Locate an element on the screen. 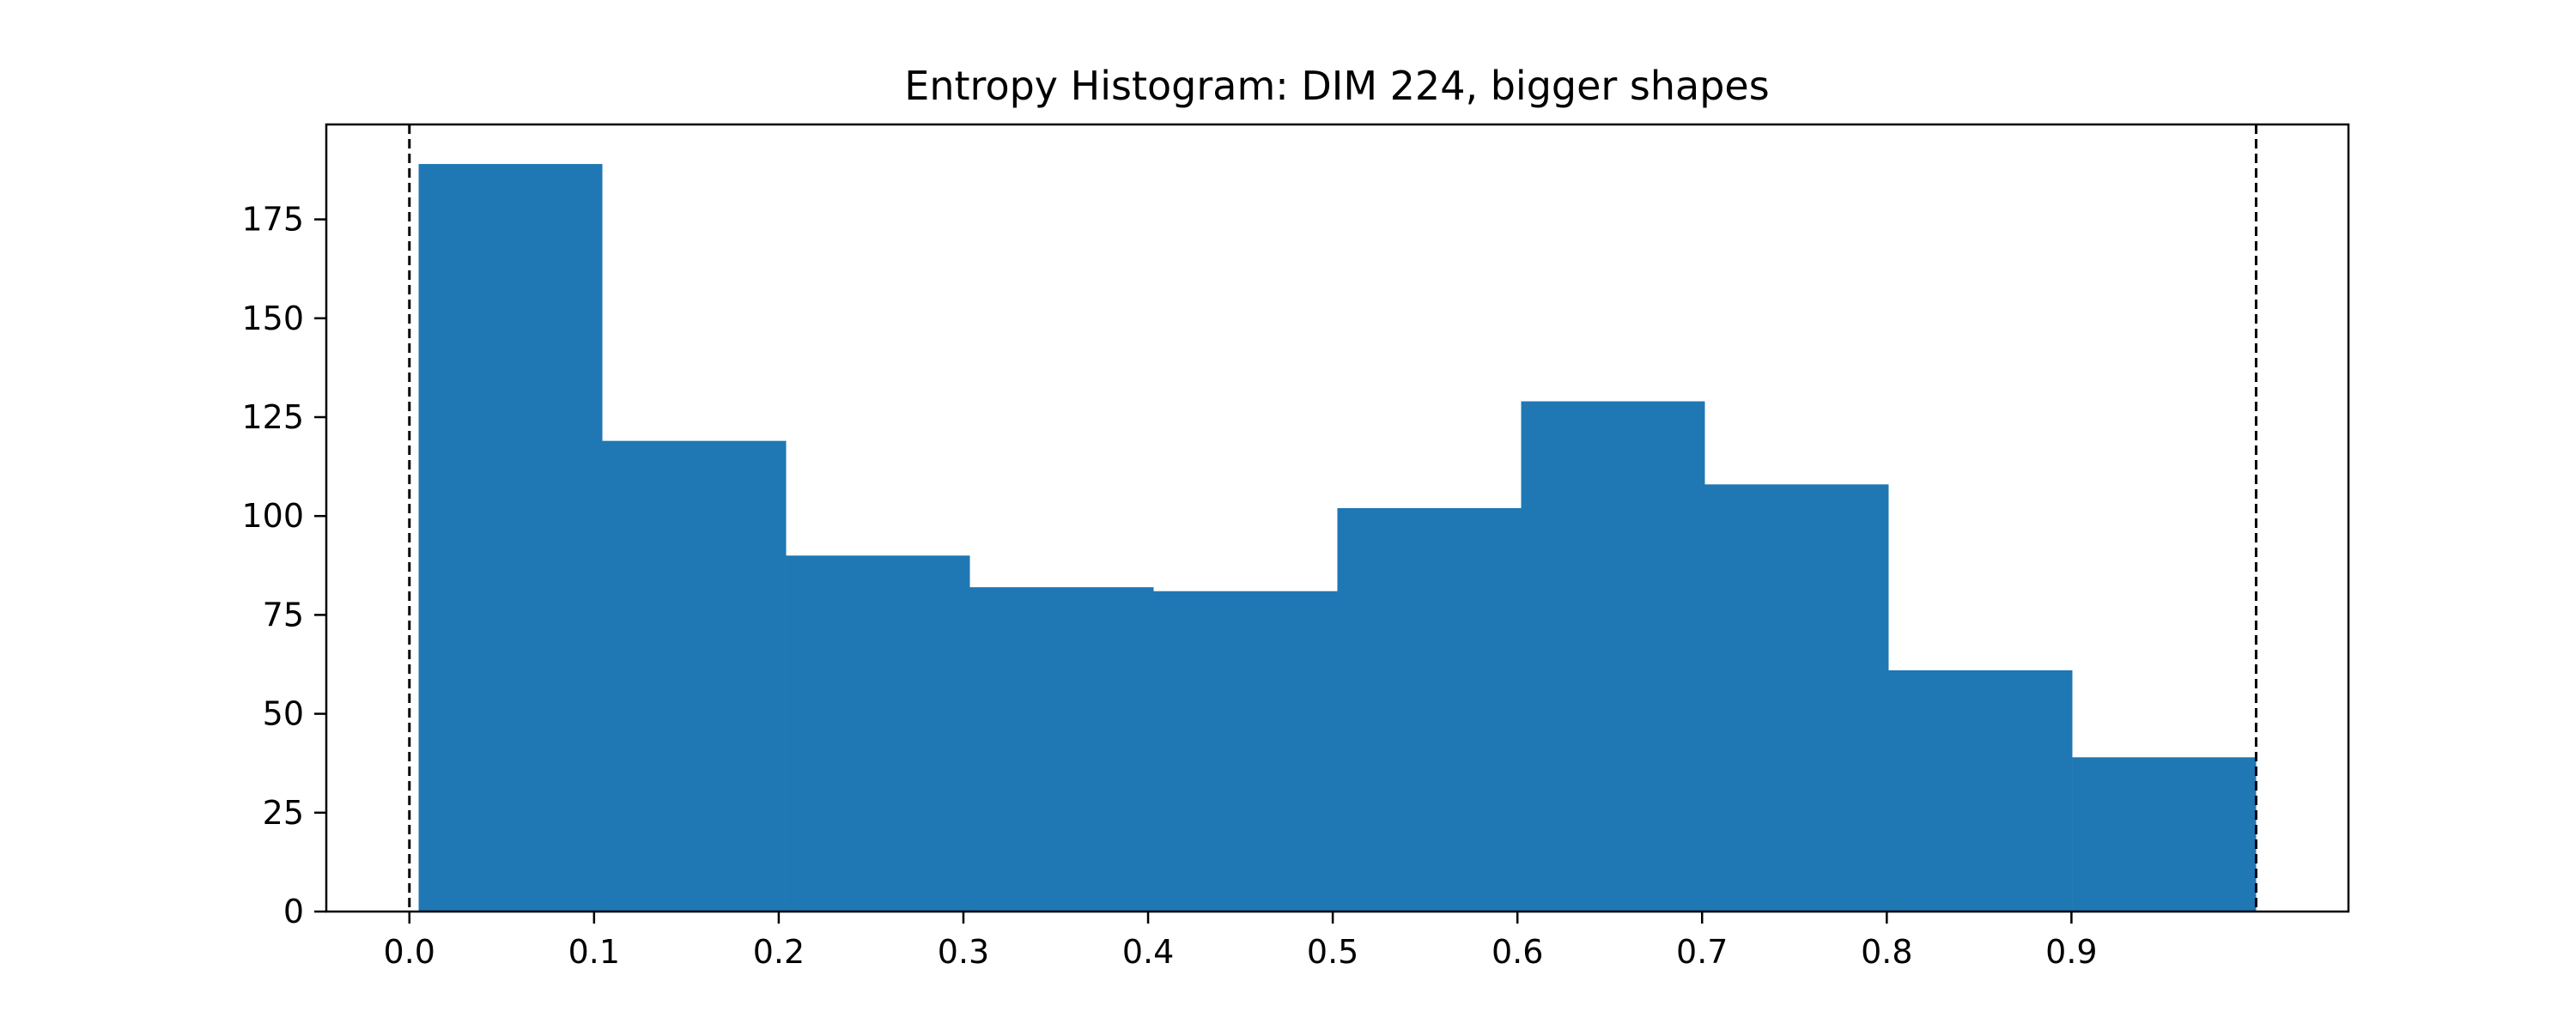 The image size is (2576, 1030). x-tick-label-6: 0.6 is located at coordinates (1517, 952).